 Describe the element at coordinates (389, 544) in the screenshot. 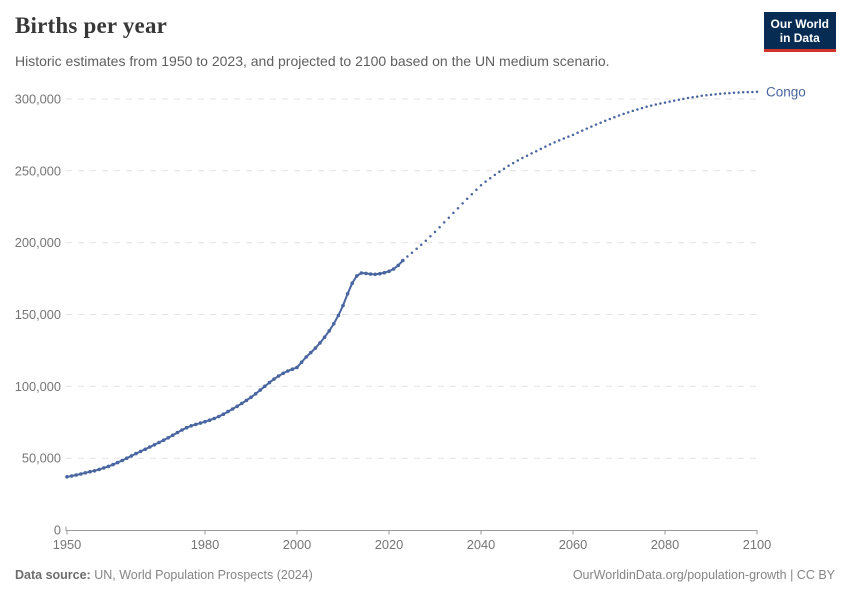

I see `x-axis-tick-label: 2020` at that location.